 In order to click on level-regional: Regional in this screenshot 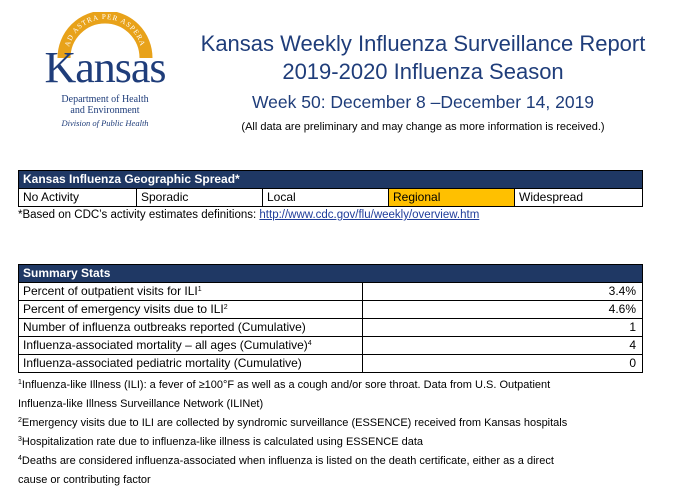, I will do `click(451, 197)`.